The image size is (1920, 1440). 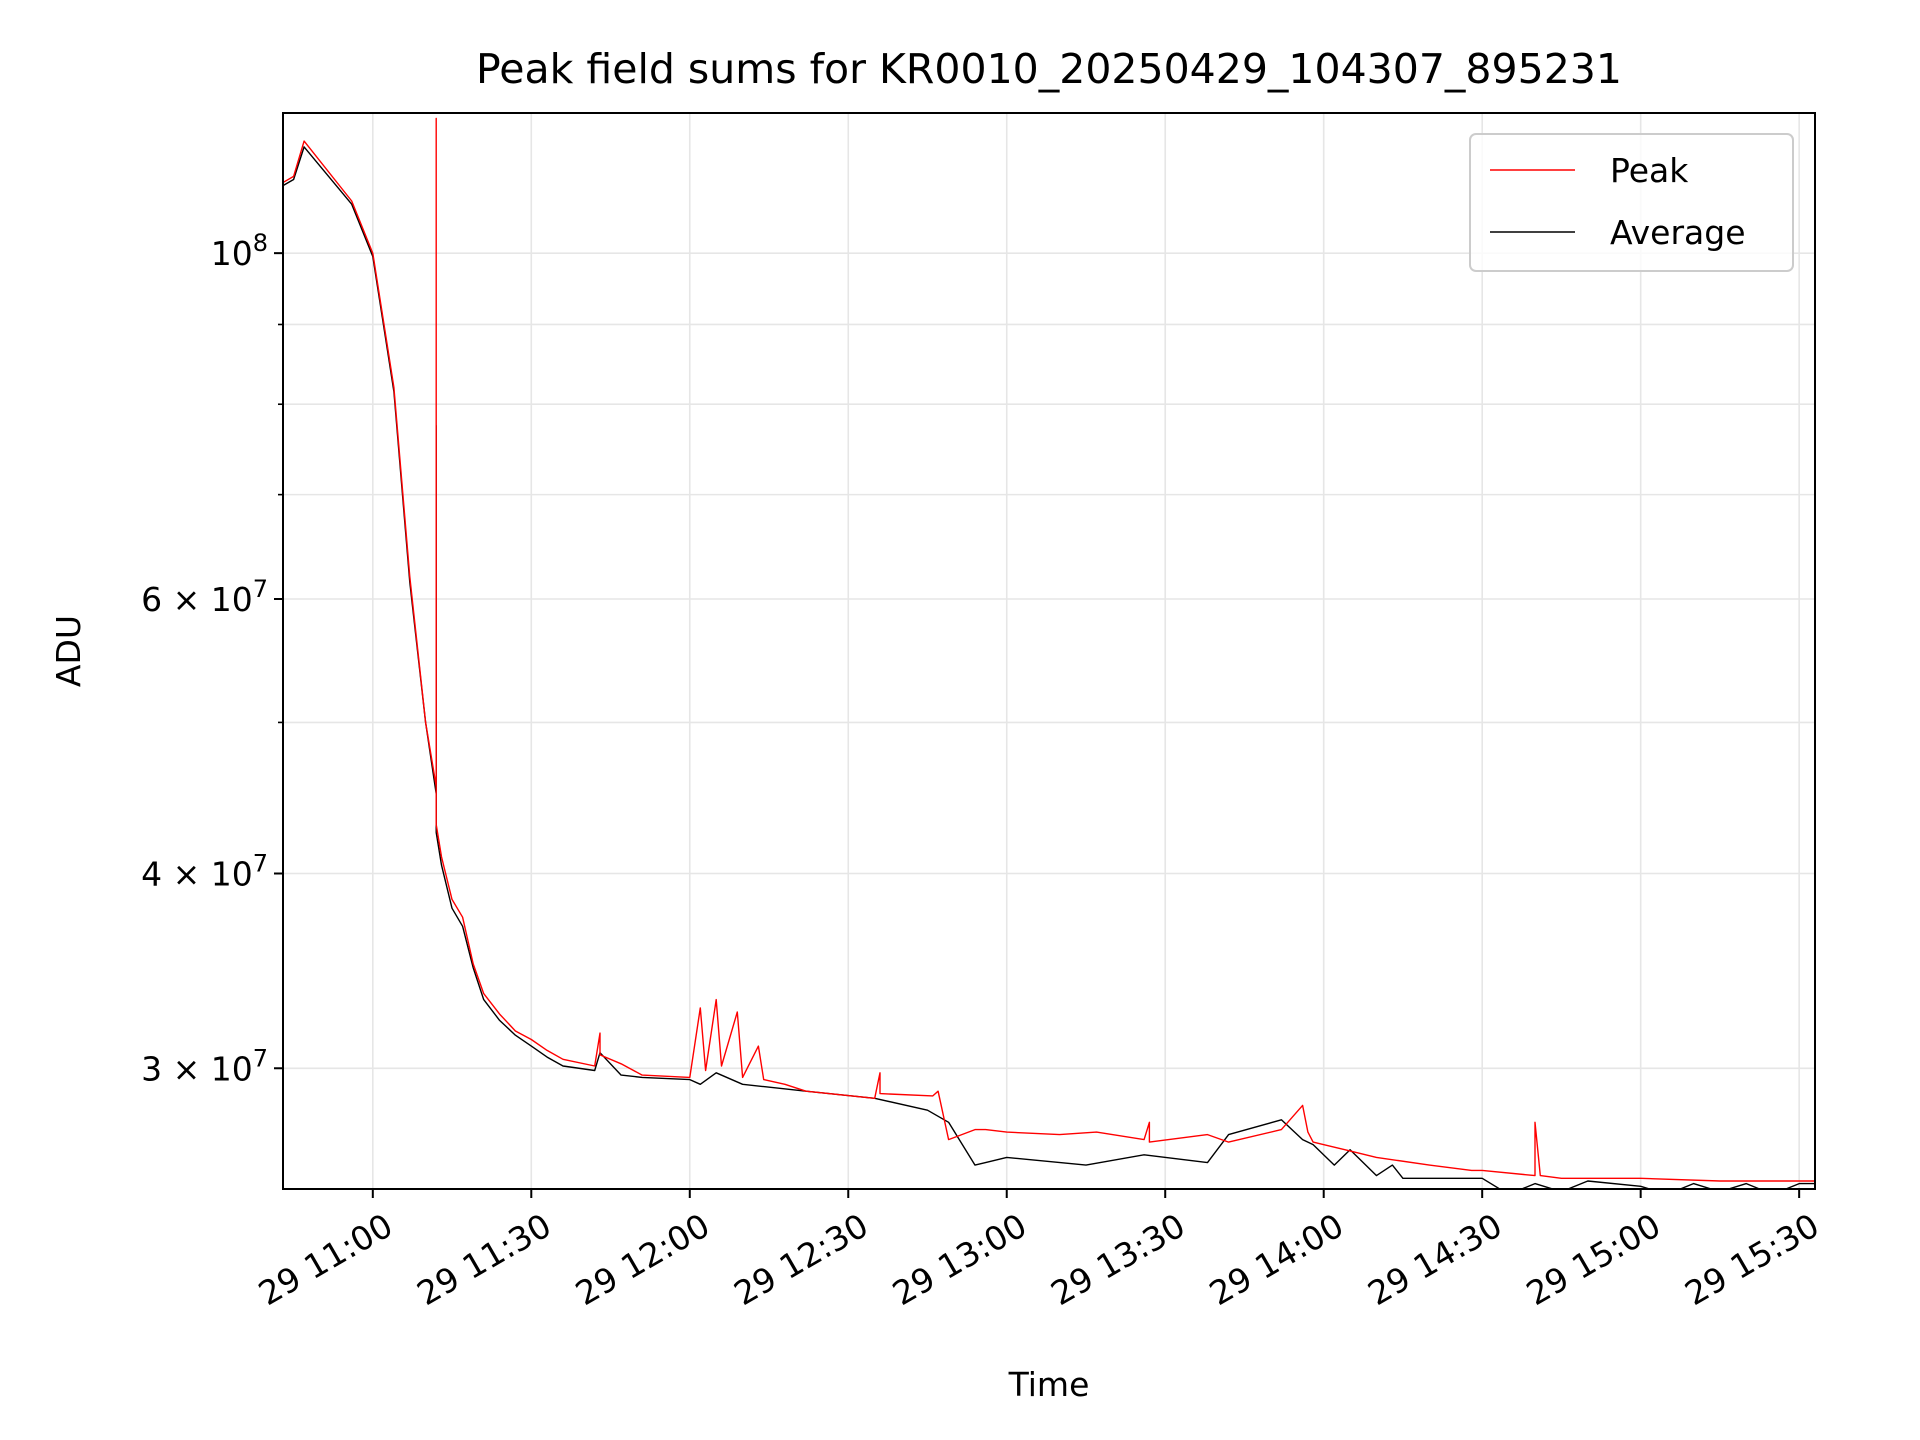 What do you see at coordinates (1049, 1384) in the screenshot?
I see `x-axis-label: Time` at bounding box center [1049, 1384].